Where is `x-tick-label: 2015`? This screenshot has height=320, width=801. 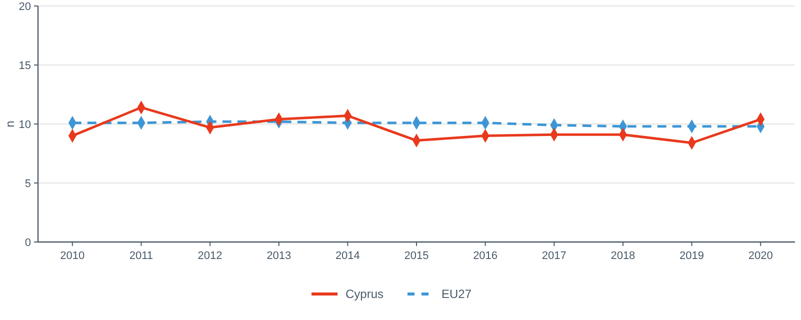 x-tick-label: 2015 is located at coordinates (416, 256).